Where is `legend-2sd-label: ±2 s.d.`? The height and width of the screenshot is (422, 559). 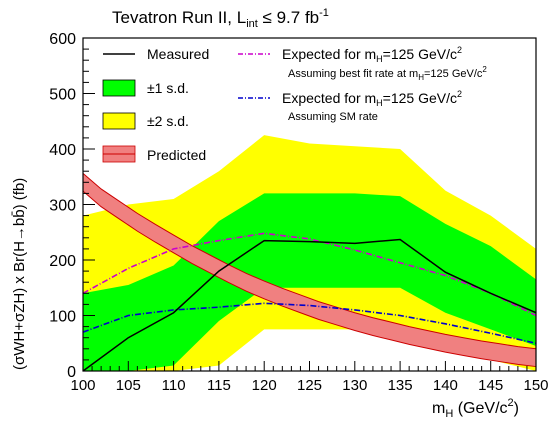 legend-2sd-label: ±2 s.d. is located at coordinates (168, 121).